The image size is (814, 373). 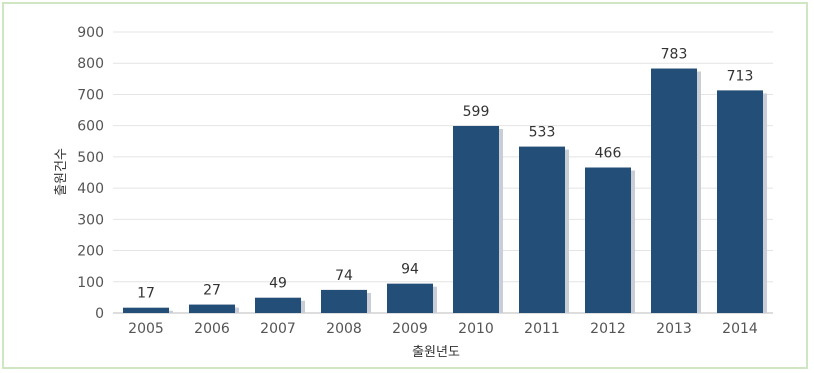 What do you see at coordinates (542, 329) in the screenshot?
I see `x-tick-label: 2011` at bounding box center [542, 329].